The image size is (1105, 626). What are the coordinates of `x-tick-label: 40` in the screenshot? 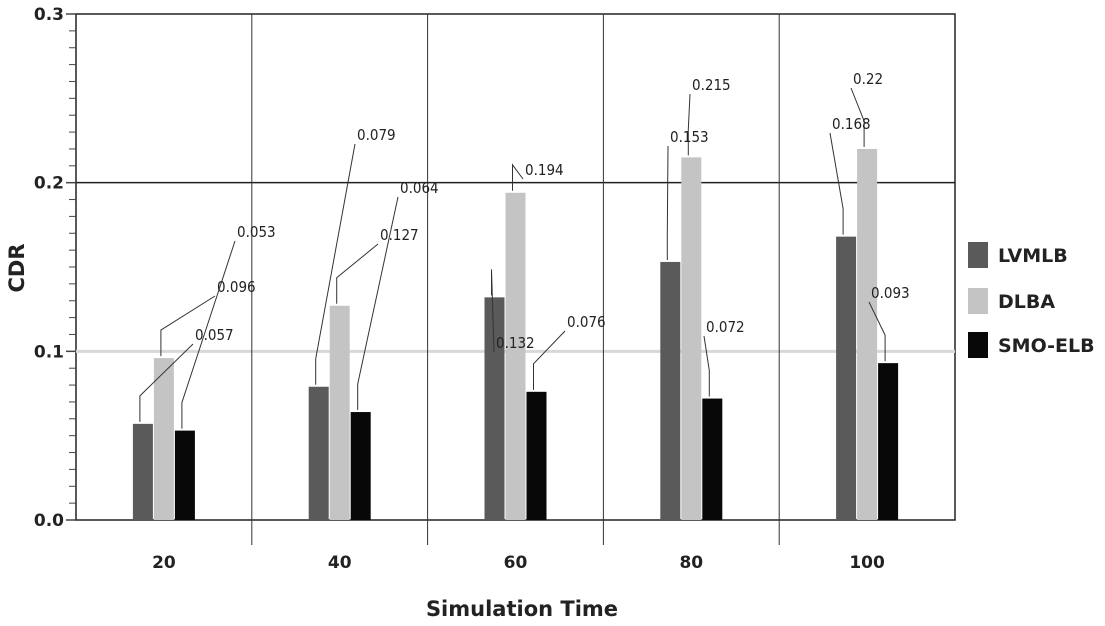 It's located at (340, 563).